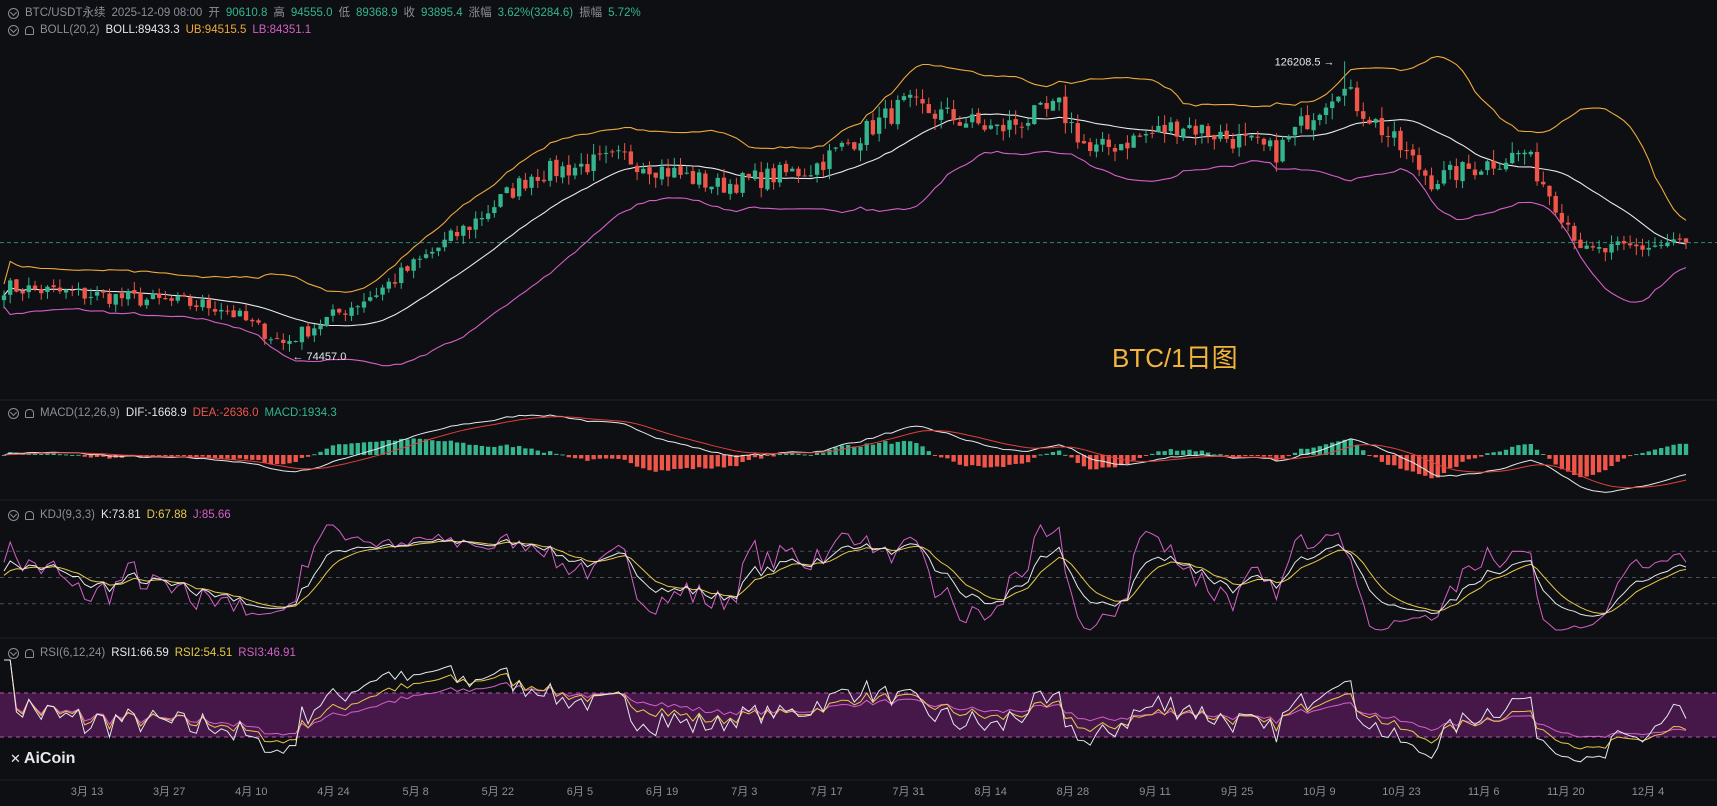 Image resolution: width=1717 pixels, height=806 pixels. Describe the element at coordinates (845, 577) in the screenshot. I see `kdj-k-line` at that location.